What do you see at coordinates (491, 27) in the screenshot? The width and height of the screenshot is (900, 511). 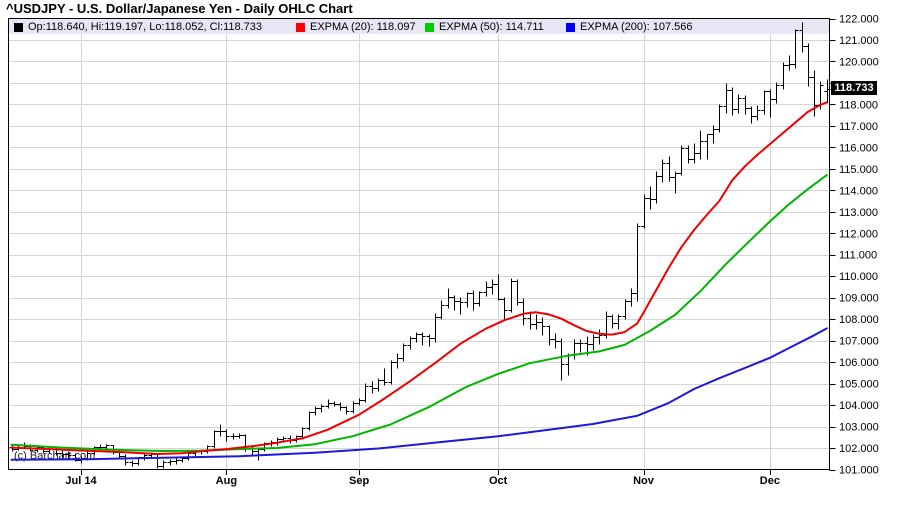 I see `legend-expma50-label: EXPMA (50): 114.711` at bounding box center [491, 27].